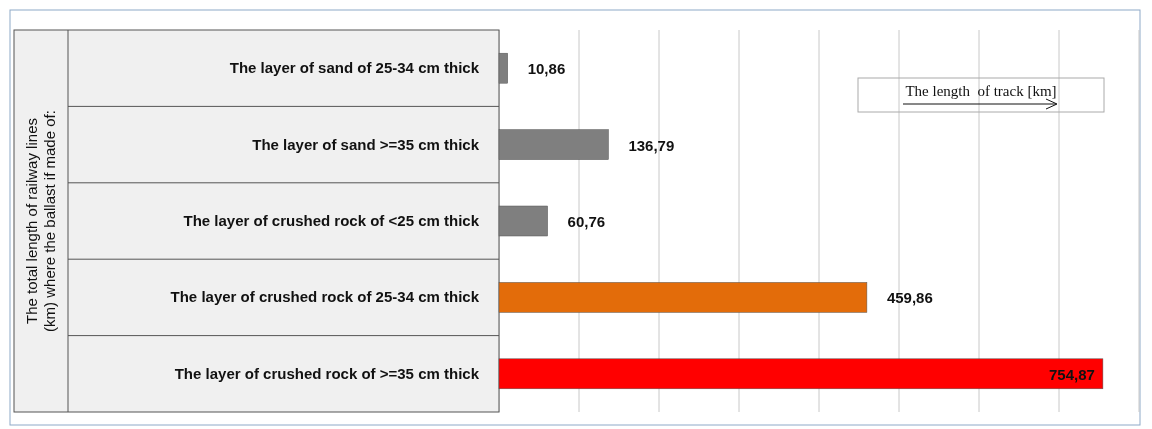 The image size is (1152, 429). I want to click on data-label: 754,87, so click(1072, 374).